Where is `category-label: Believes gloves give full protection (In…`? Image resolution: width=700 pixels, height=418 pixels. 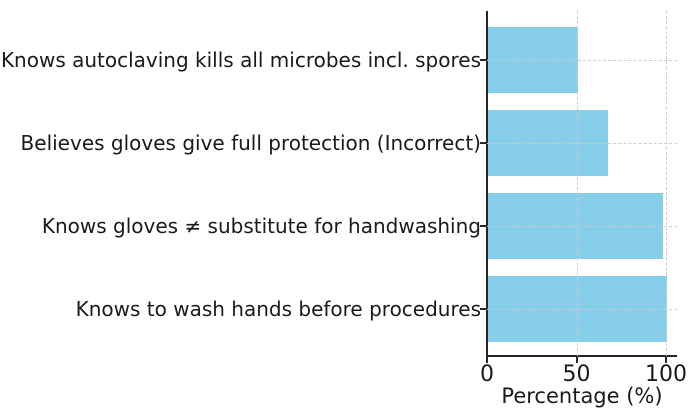
category-label: Believes gloves give full protection (In… is located at coordinates (250, 143).